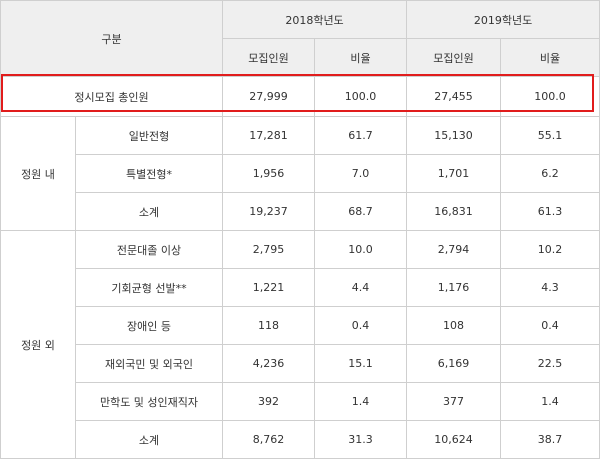  I want to click on row-label: 장애인 등, so click(149, 325).